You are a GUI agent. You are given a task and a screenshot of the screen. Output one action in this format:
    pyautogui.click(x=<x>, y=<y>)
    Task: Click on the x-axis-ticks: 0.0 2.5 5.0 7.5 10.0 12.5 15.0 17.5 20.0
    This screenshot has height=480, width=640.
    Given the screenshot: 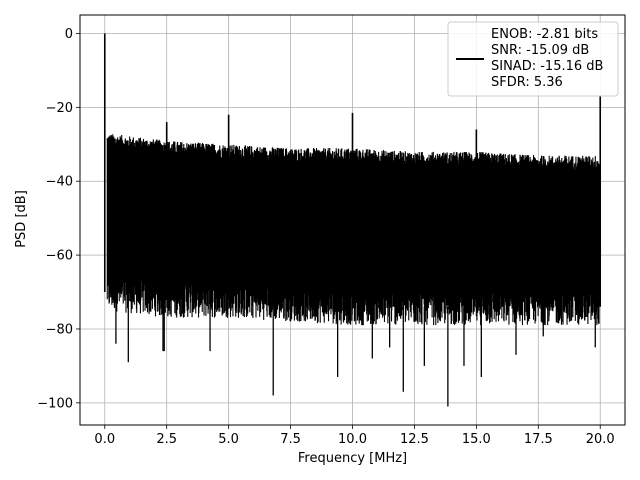 What is the action you would take?
    pyautogui.click(x=354, y=436)
    